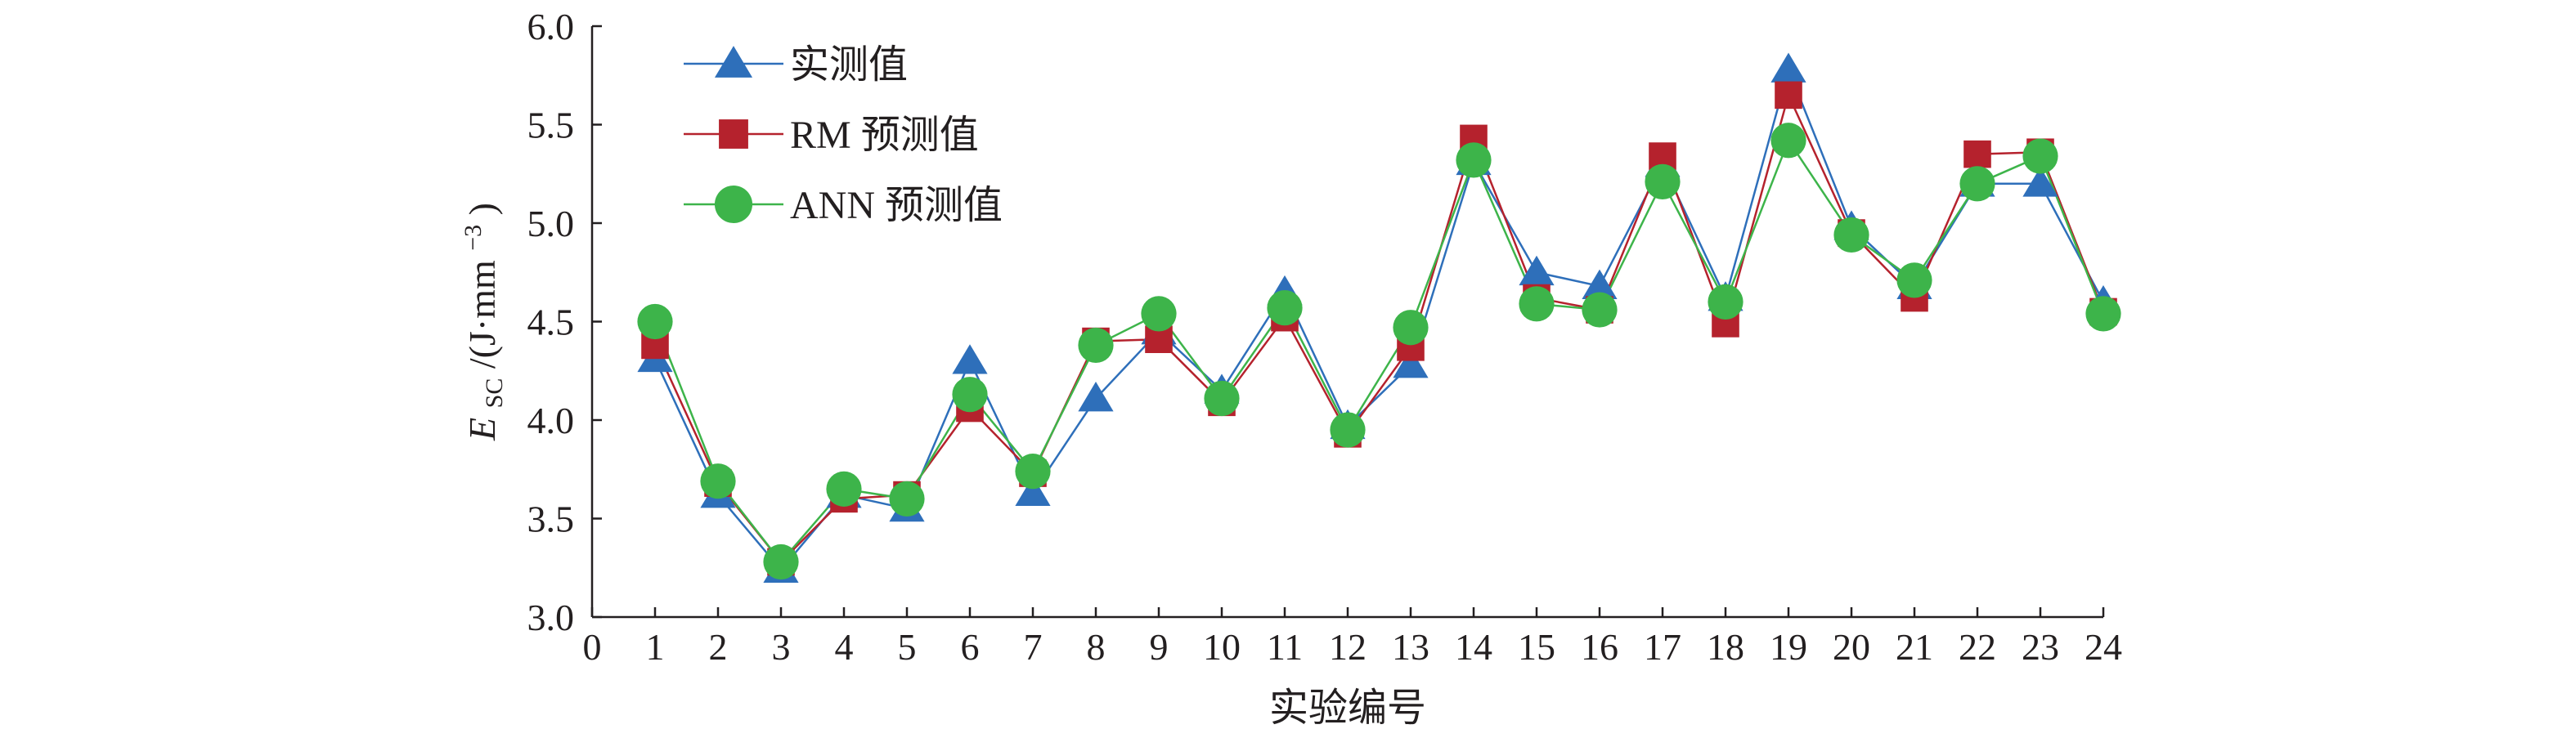  I want to click on x-tick-label: 16, so click(1599, 647).